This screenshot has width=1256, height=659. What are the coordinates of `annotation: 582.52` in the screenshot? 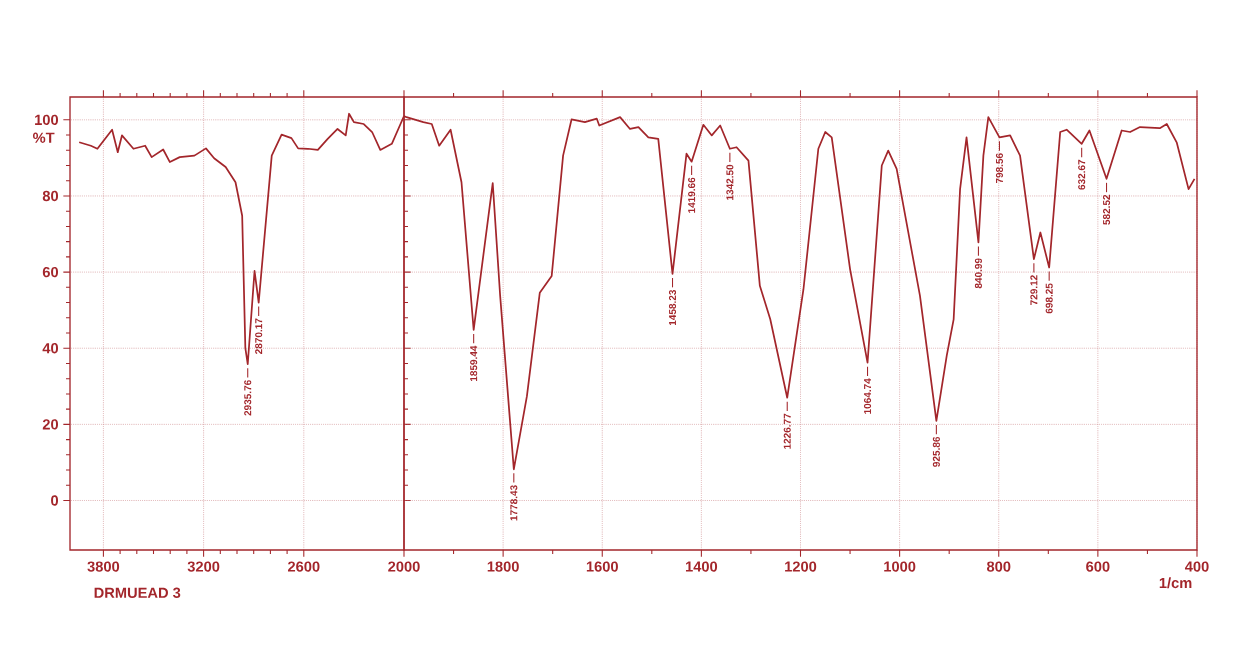 It's located at (1106, 209).